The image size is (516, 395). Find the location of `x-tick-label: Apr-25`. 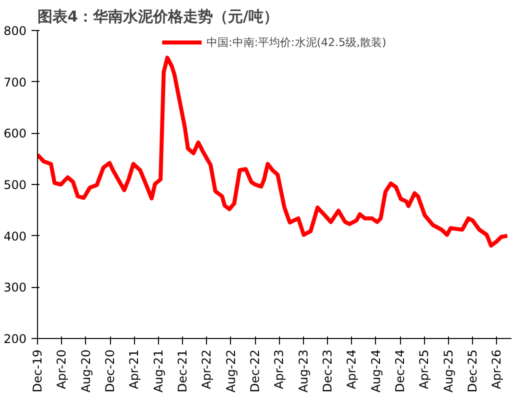

x-tick-label: Apr-25 is located at coordinates (424, 370).